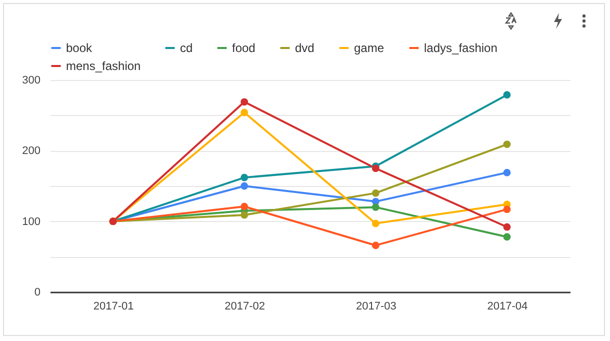 The height and width of the screenshot is (341, 610). I want to click on legend-label: game, so click(369, 48).